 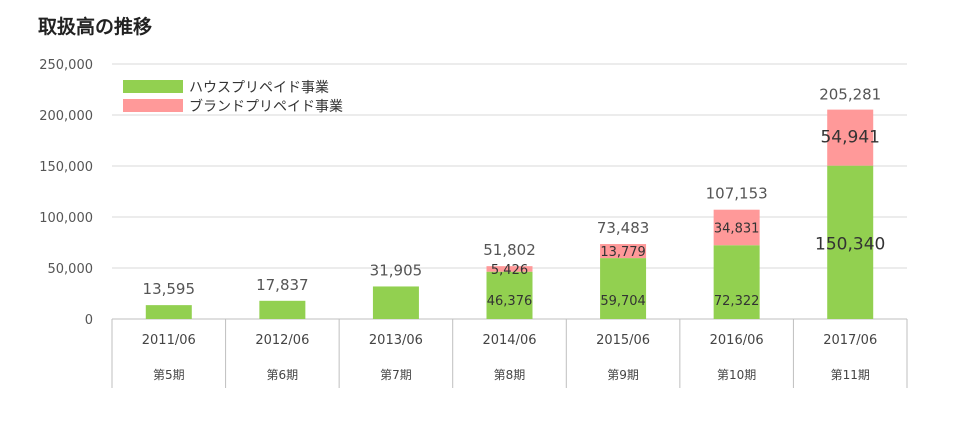 What do you see at coordinates (169, 340) in the screenshot?
I see `x-tick-label: 2011/06` at bounding box center [169, 340].